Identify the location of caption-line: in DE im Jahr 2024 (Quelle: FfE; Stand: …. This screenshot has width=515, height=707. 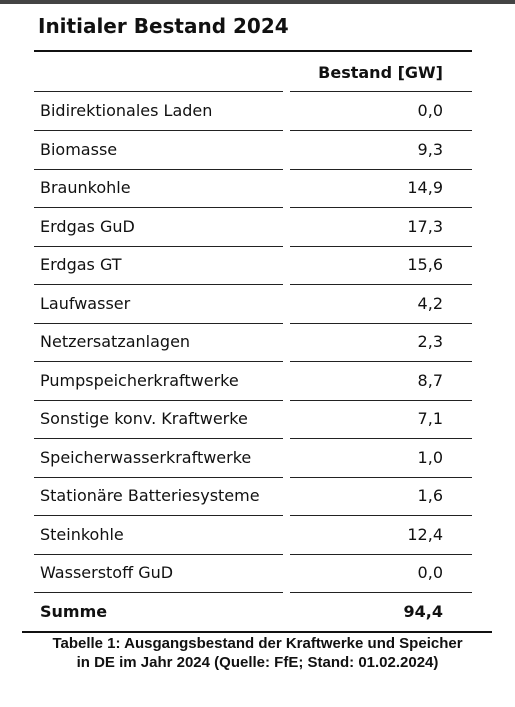
(257, 662).